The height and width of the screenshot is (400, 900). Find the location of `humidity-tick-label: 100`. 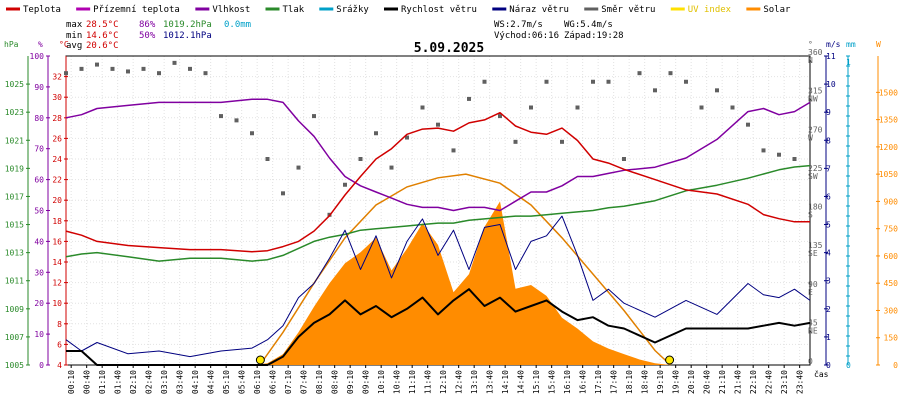

humidity-tick-label: 100 is located at coordinates (37, 56).